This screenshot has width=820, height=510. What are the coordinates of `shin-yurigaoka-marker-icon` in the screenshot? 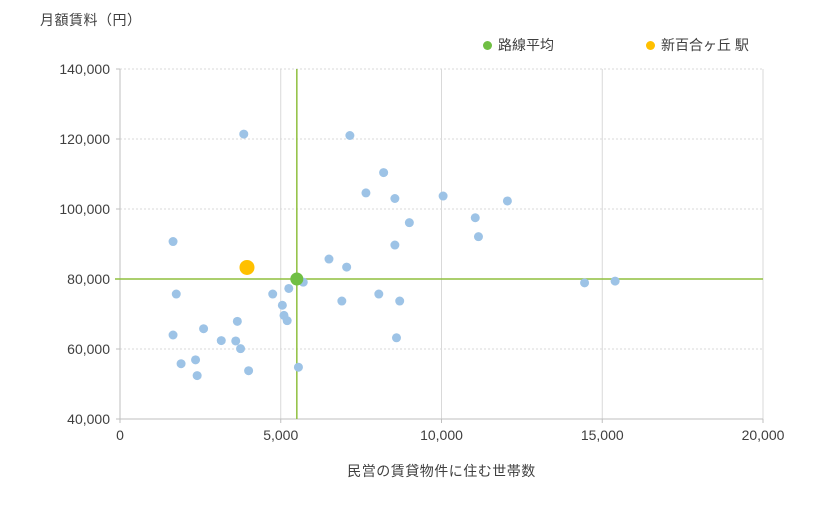 It's located at (650, 45).